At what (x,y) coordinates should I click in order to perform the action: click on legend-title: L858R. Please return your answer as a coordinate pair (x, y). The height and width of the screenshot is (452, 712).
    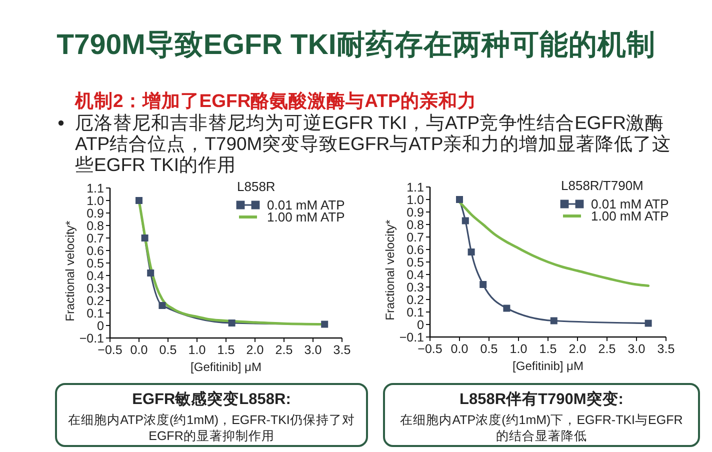
    Looking at the image, I should click on (256, 186).